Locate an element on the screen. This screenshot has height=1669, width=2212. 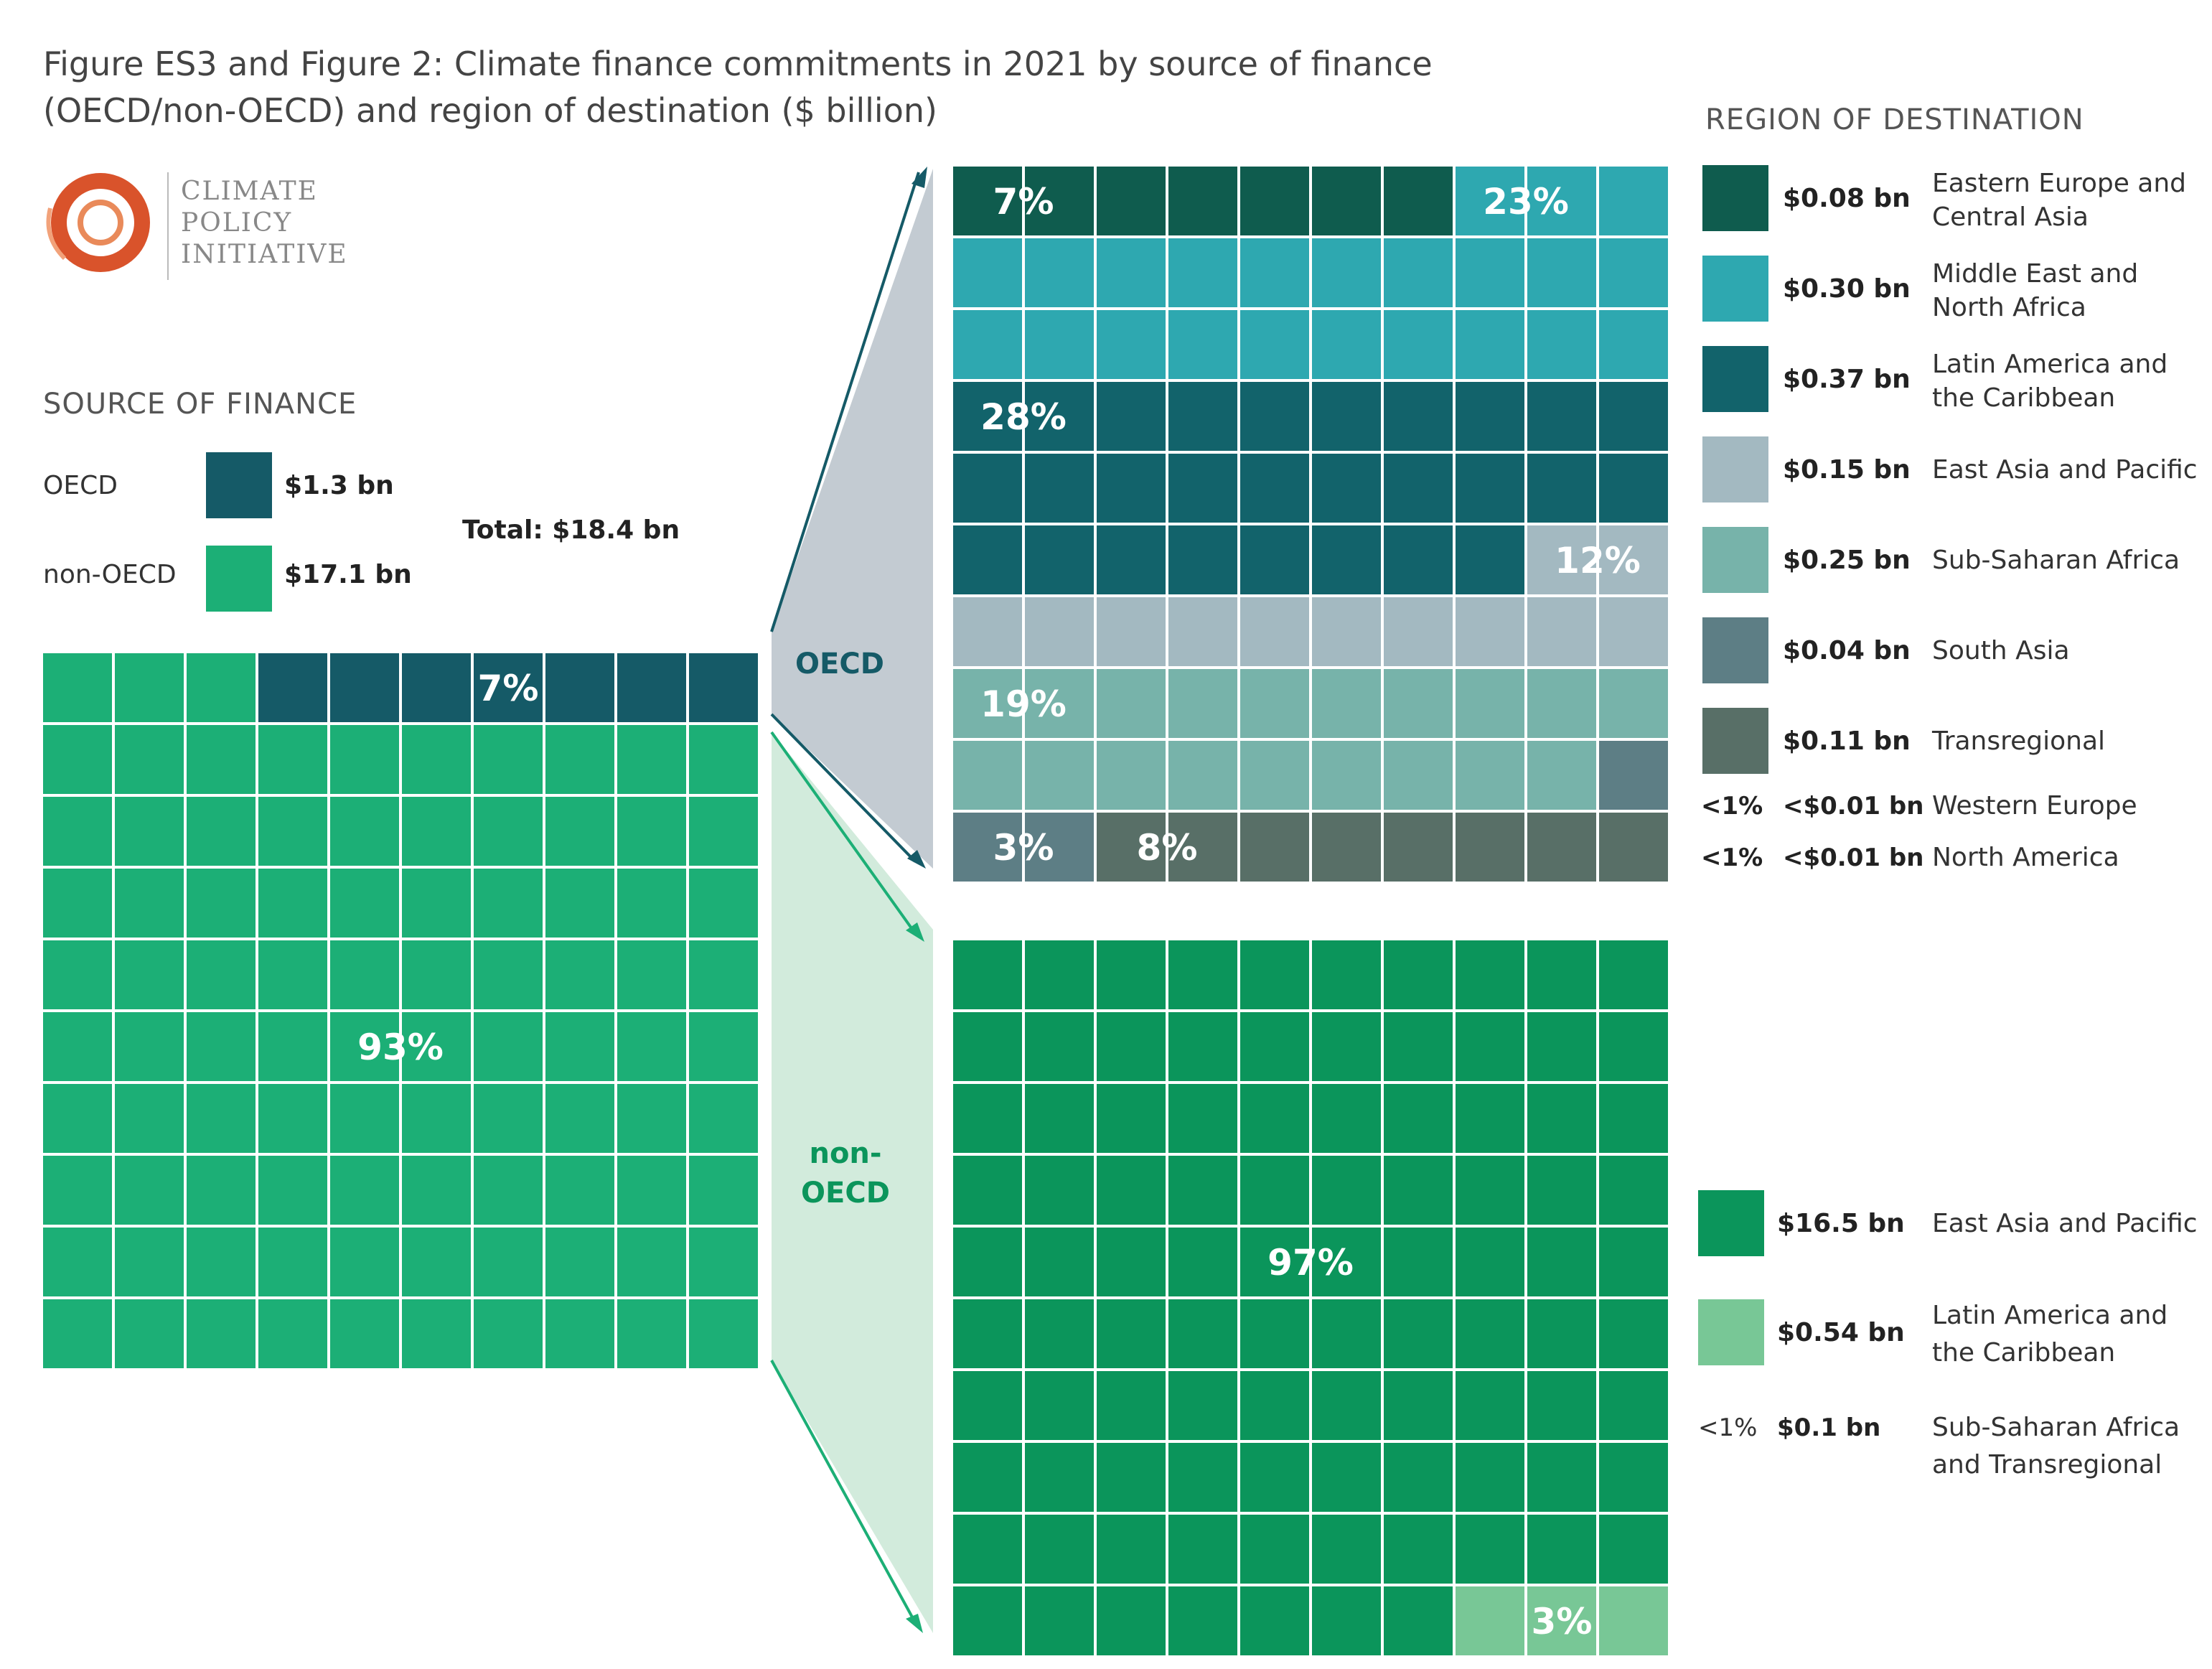
branch-label-oecd: OECD is located at coordinates (839, 665).